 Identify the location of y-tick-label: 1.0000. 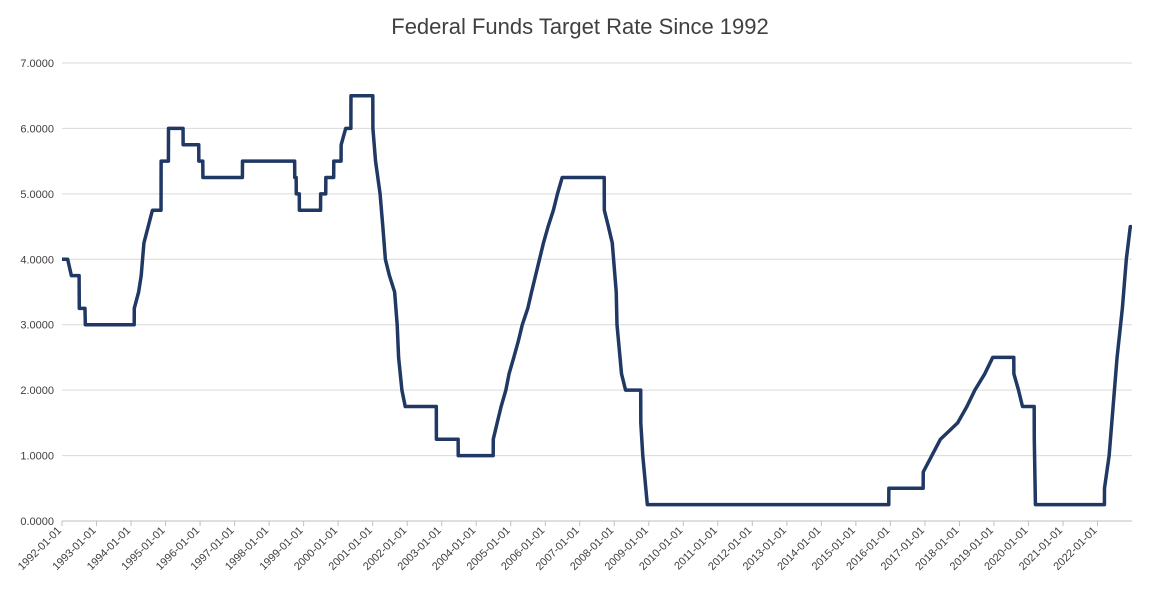
(37, 457).